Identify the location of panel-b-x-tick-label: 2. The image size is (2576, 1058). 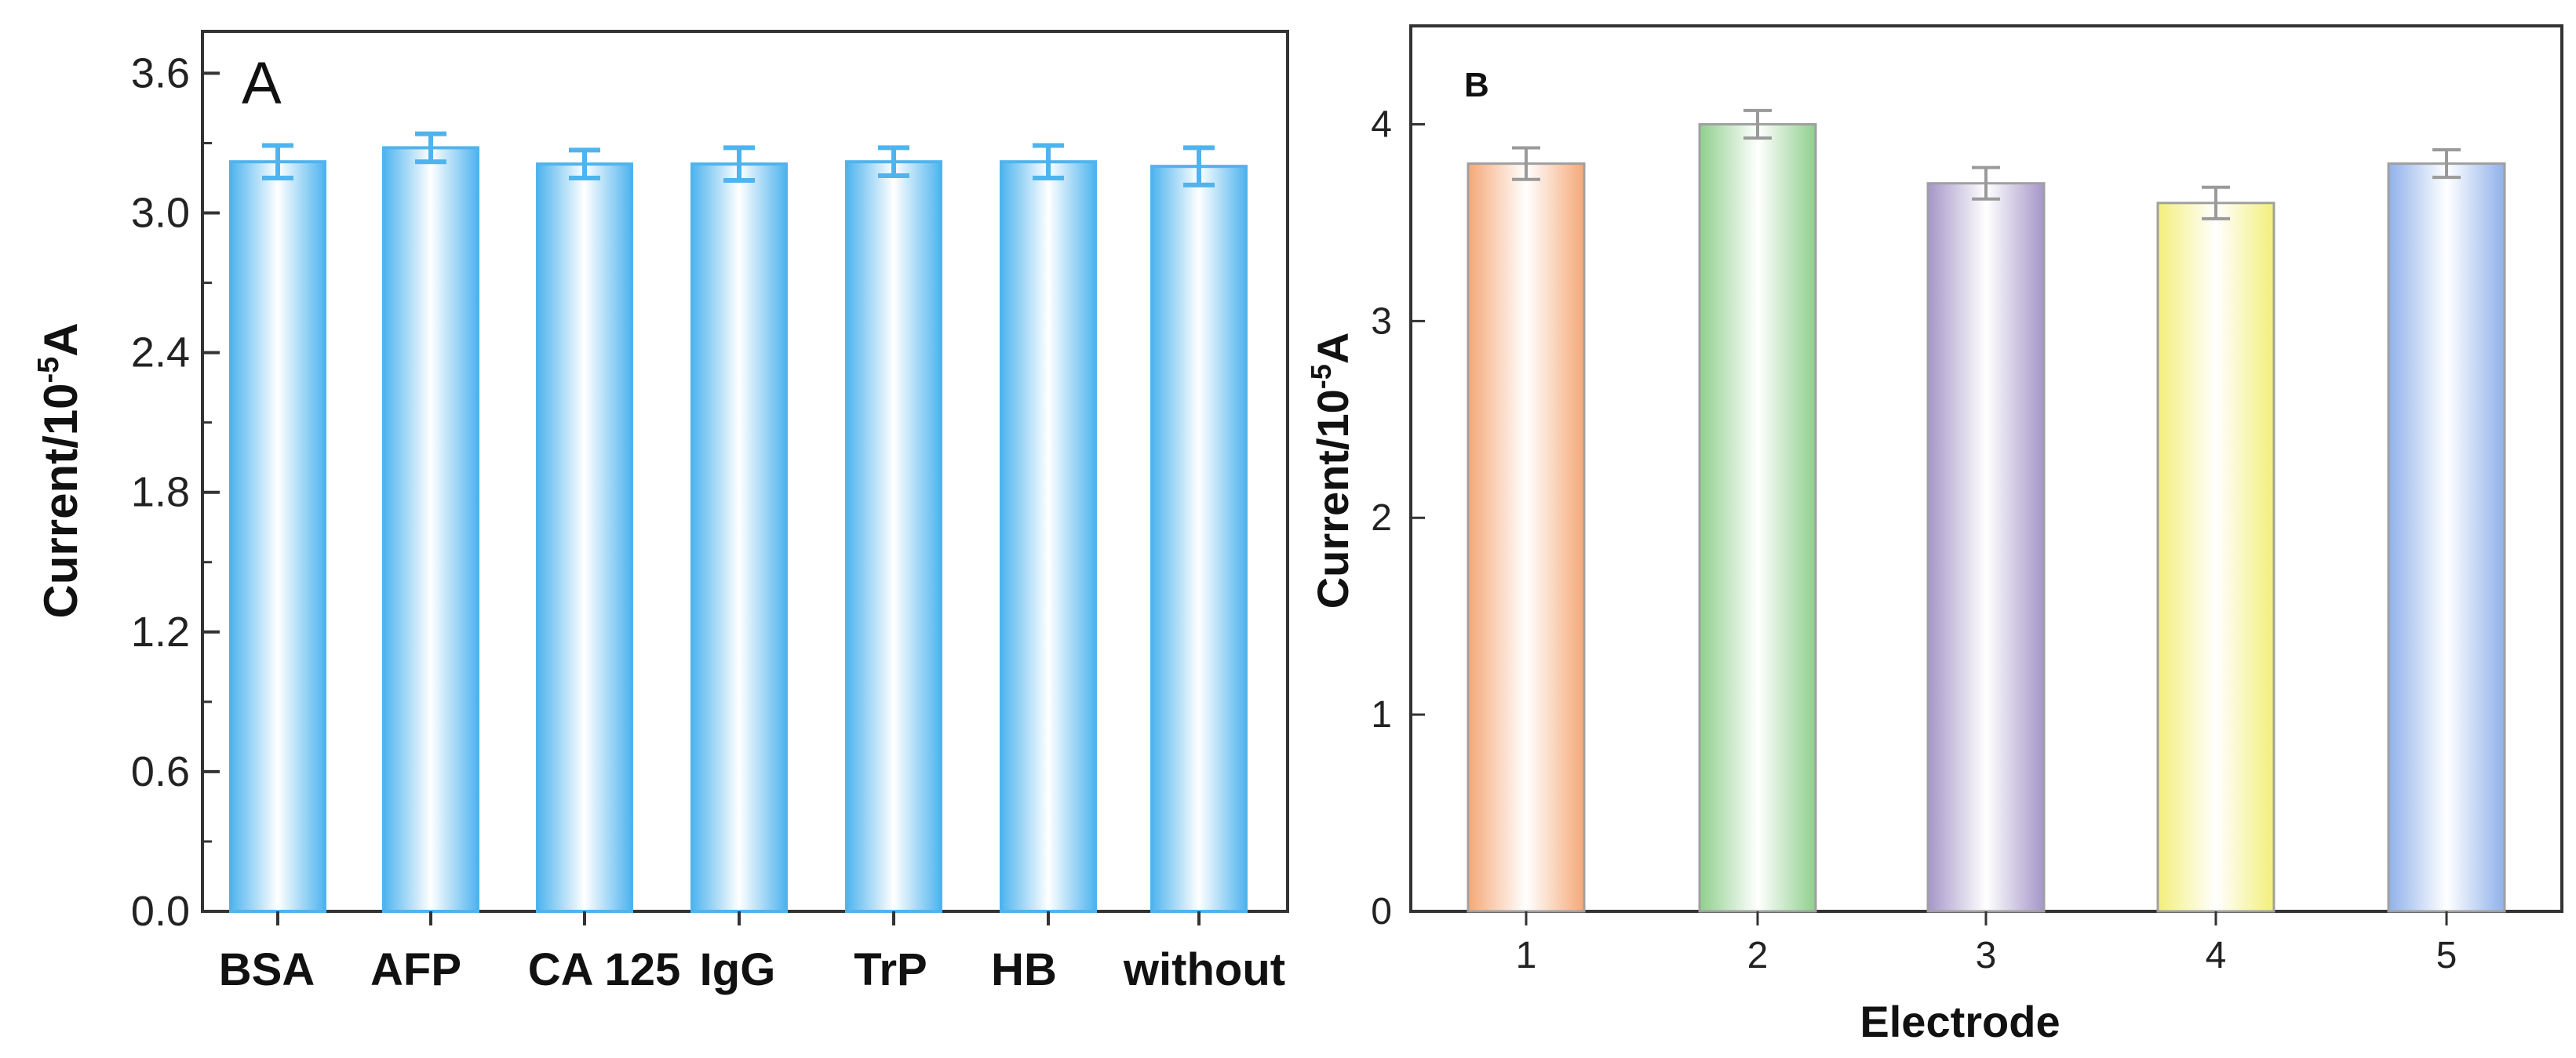
(1758, 955).